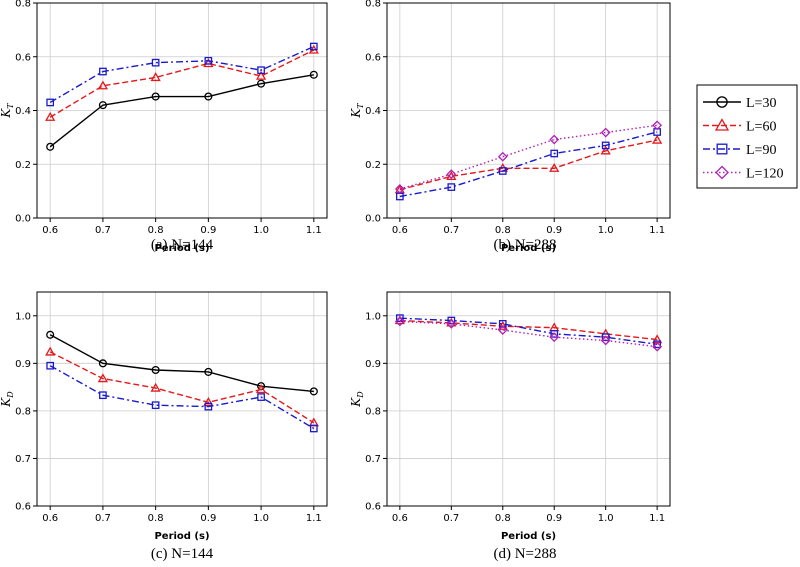  Describe the element at coordinates (23, 219) in the screenshot. I see `y-tick-label: 0.0` at that location.